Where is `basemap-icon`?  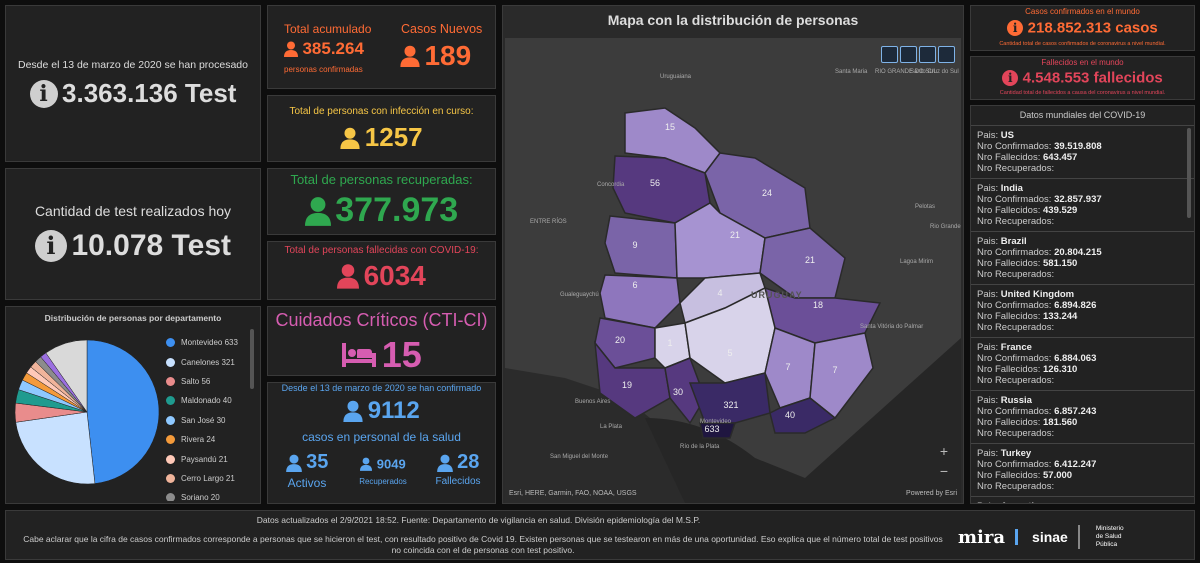 basemap-icon is located at coordinates (946, 54).